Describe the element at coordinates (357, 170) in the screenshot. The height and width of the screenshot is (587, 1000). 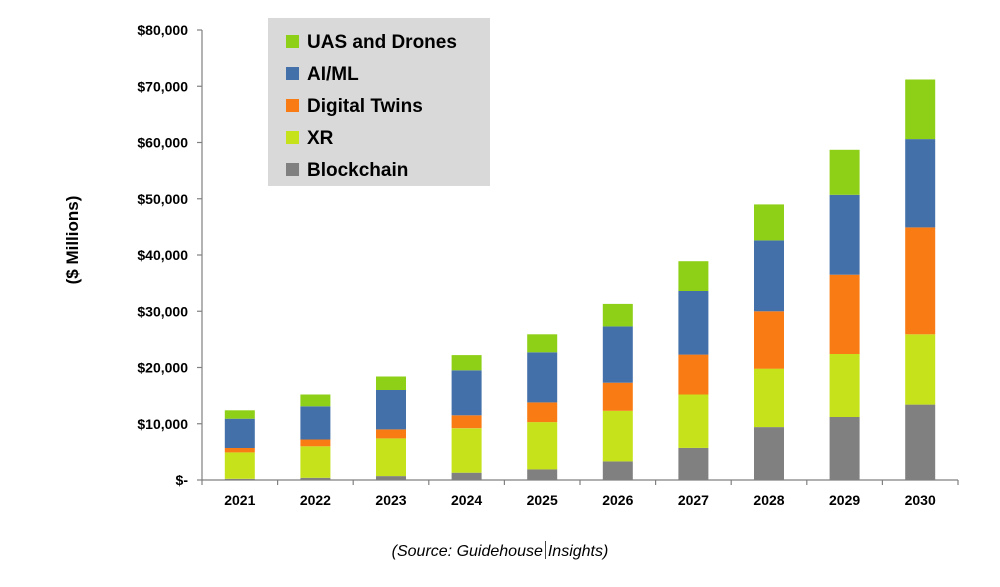
I see `legend-label-blockchain: Blockchain` at that location.